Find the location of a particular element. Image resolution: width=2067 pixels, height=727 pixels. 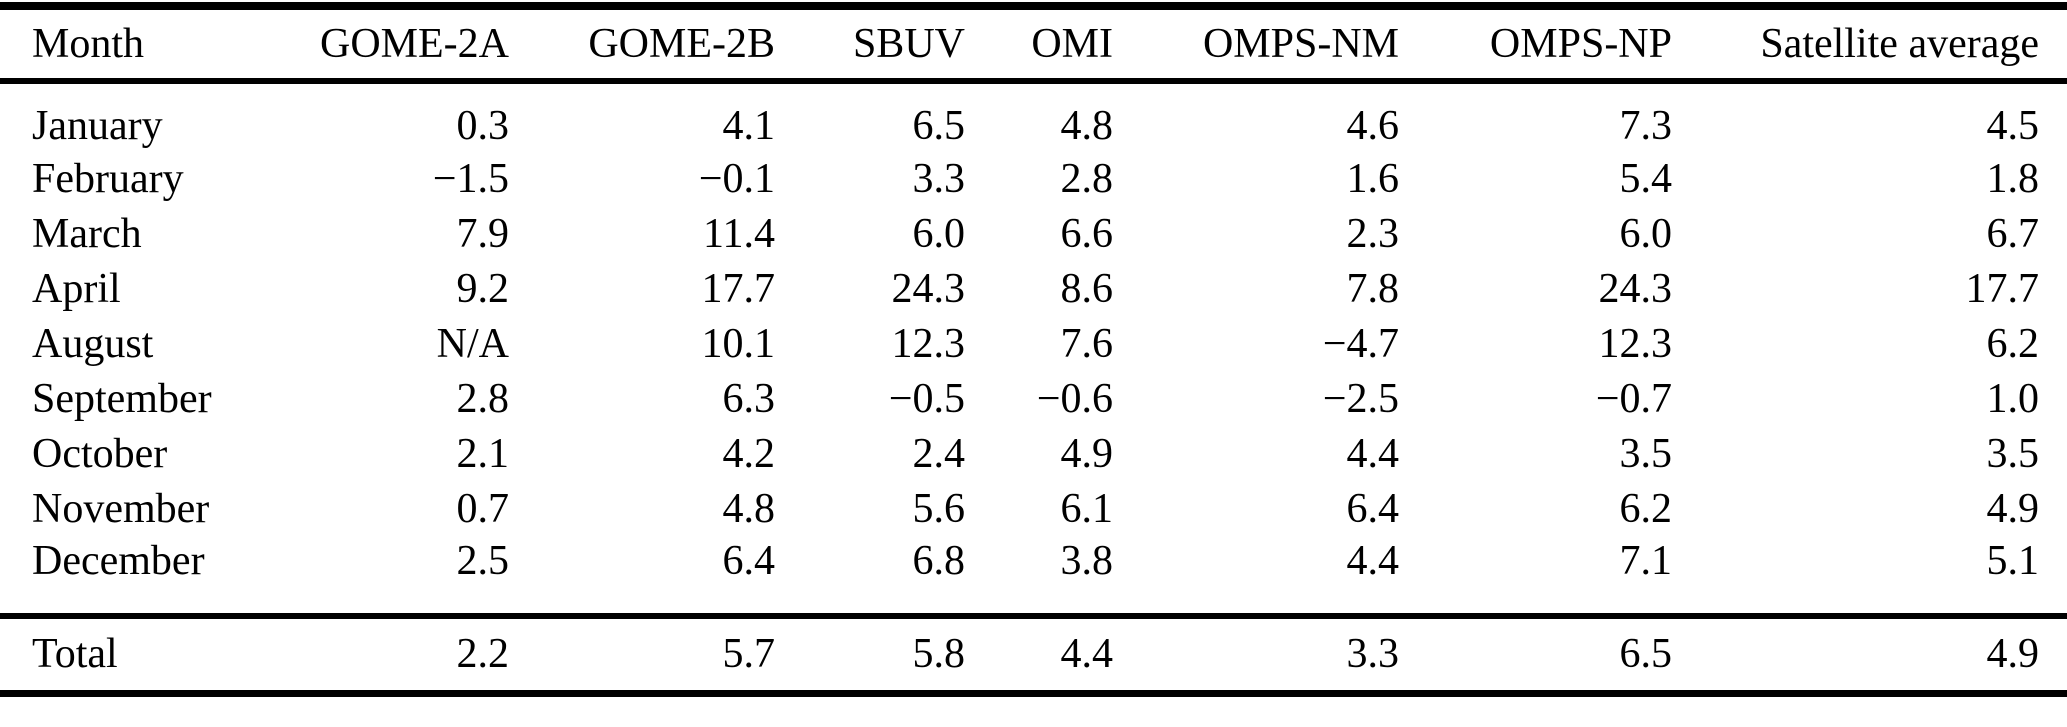

month-cell: November is located at coordinates (121, 508).